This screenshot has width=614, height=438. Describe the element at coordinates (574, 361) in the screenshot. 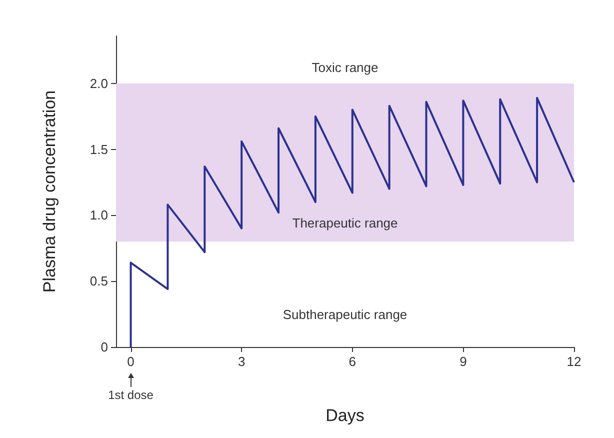

I see `x-tick-label: 12` at that location.